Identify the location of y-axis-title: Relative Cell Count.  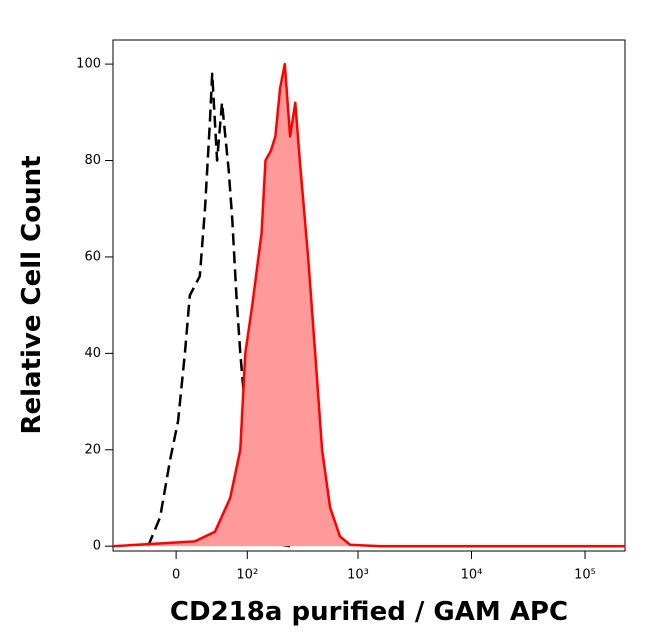
(32, 294).